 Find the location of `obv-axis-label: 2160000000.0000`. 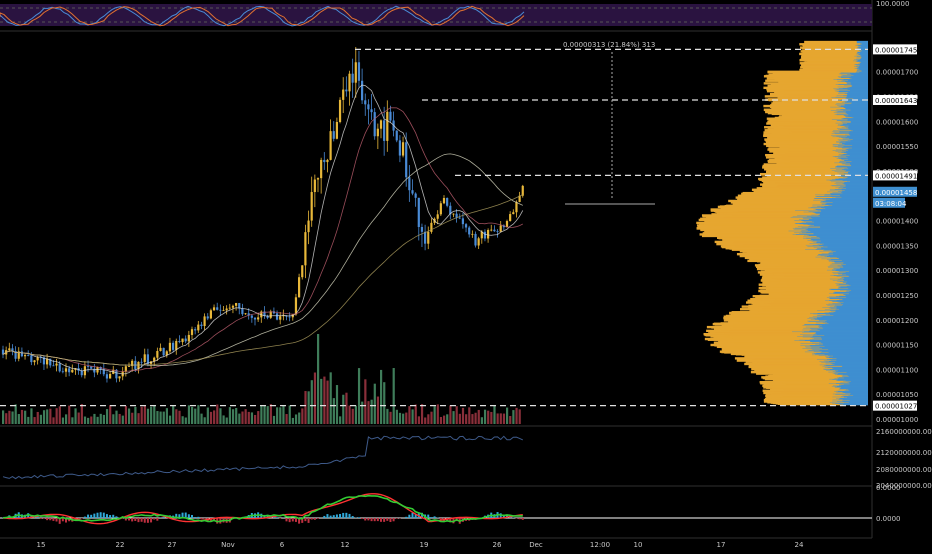

obv-axis-label: 2160000000.0000 is located at coordinates (904, 432).